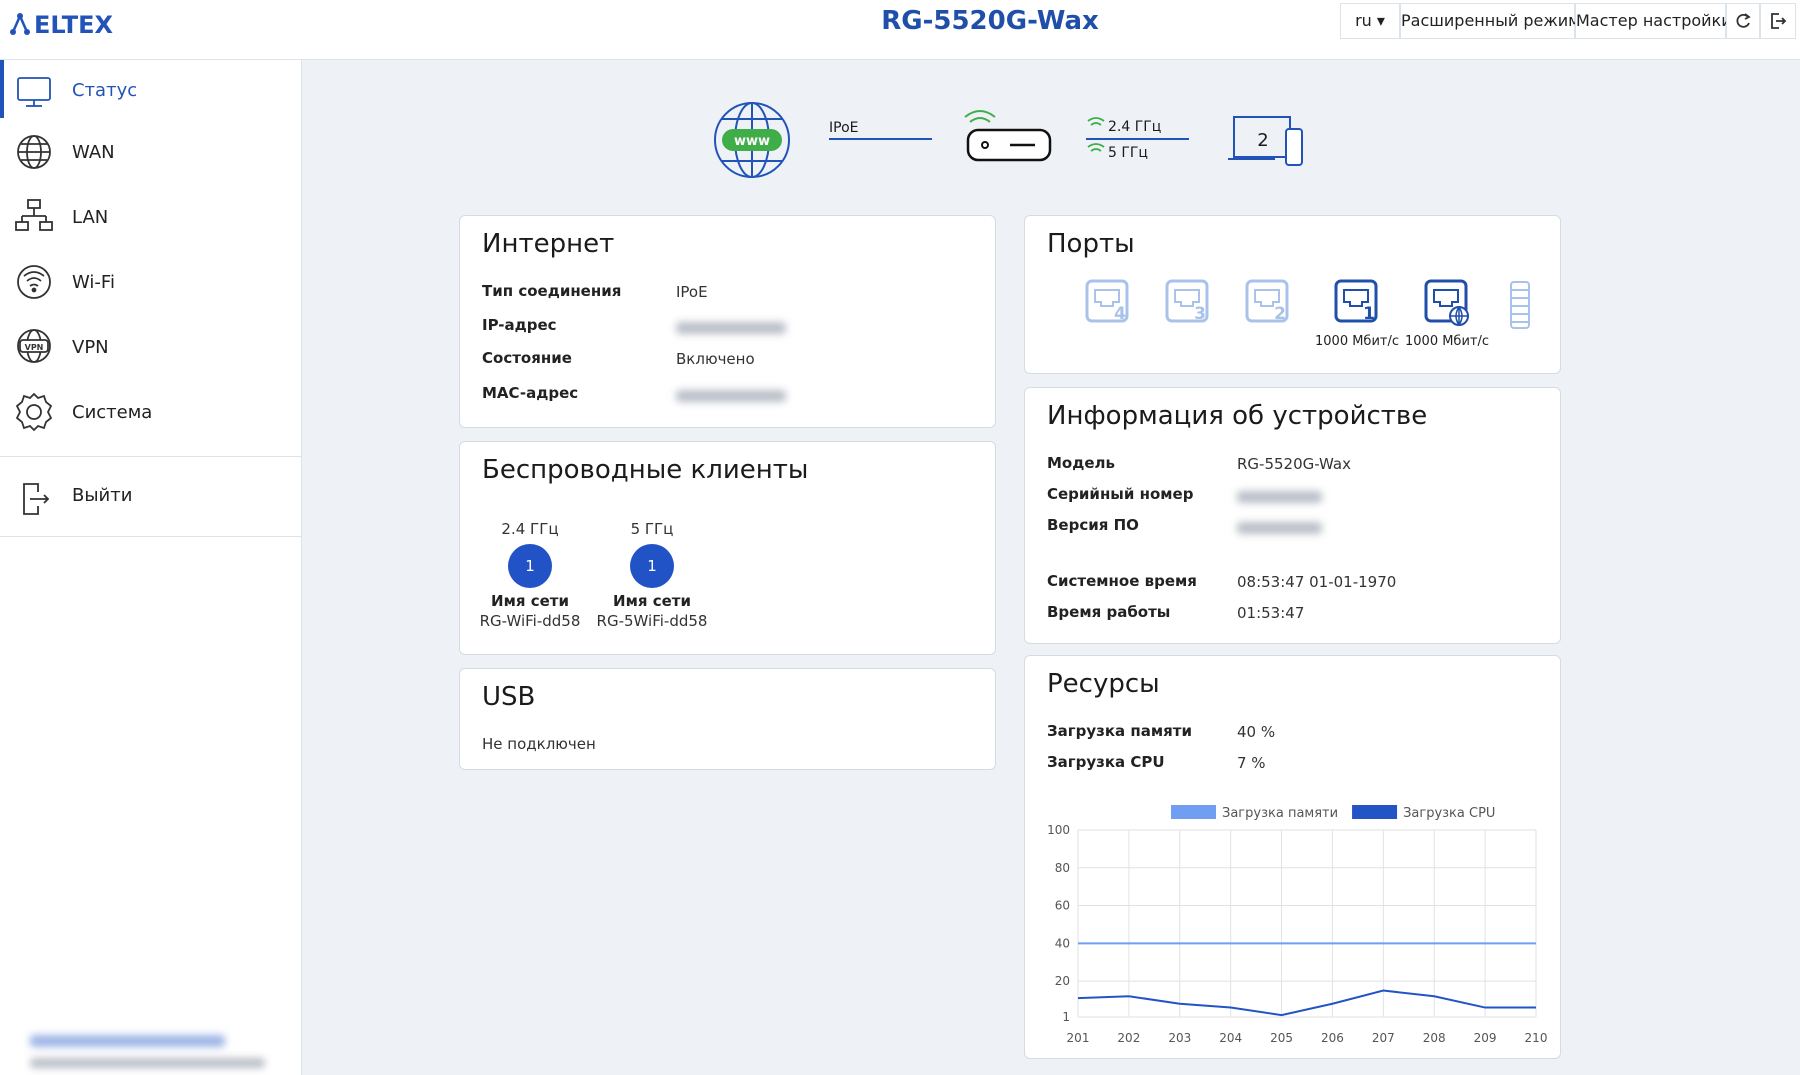  I want to click on topology: www IPoE 2.4 ГГц 5 ГГц 2, so click(1008, 140).